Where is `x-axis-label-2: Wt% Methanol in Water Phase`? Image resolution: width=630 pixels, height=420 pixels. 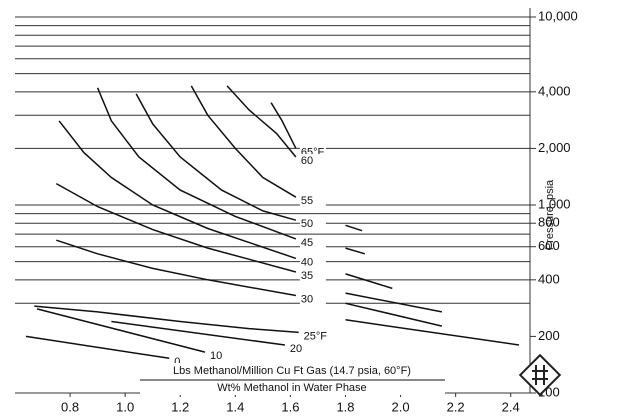
x-axis-label-2: Wt% Methanol in Water Phase is located at coordinates (291, 388).